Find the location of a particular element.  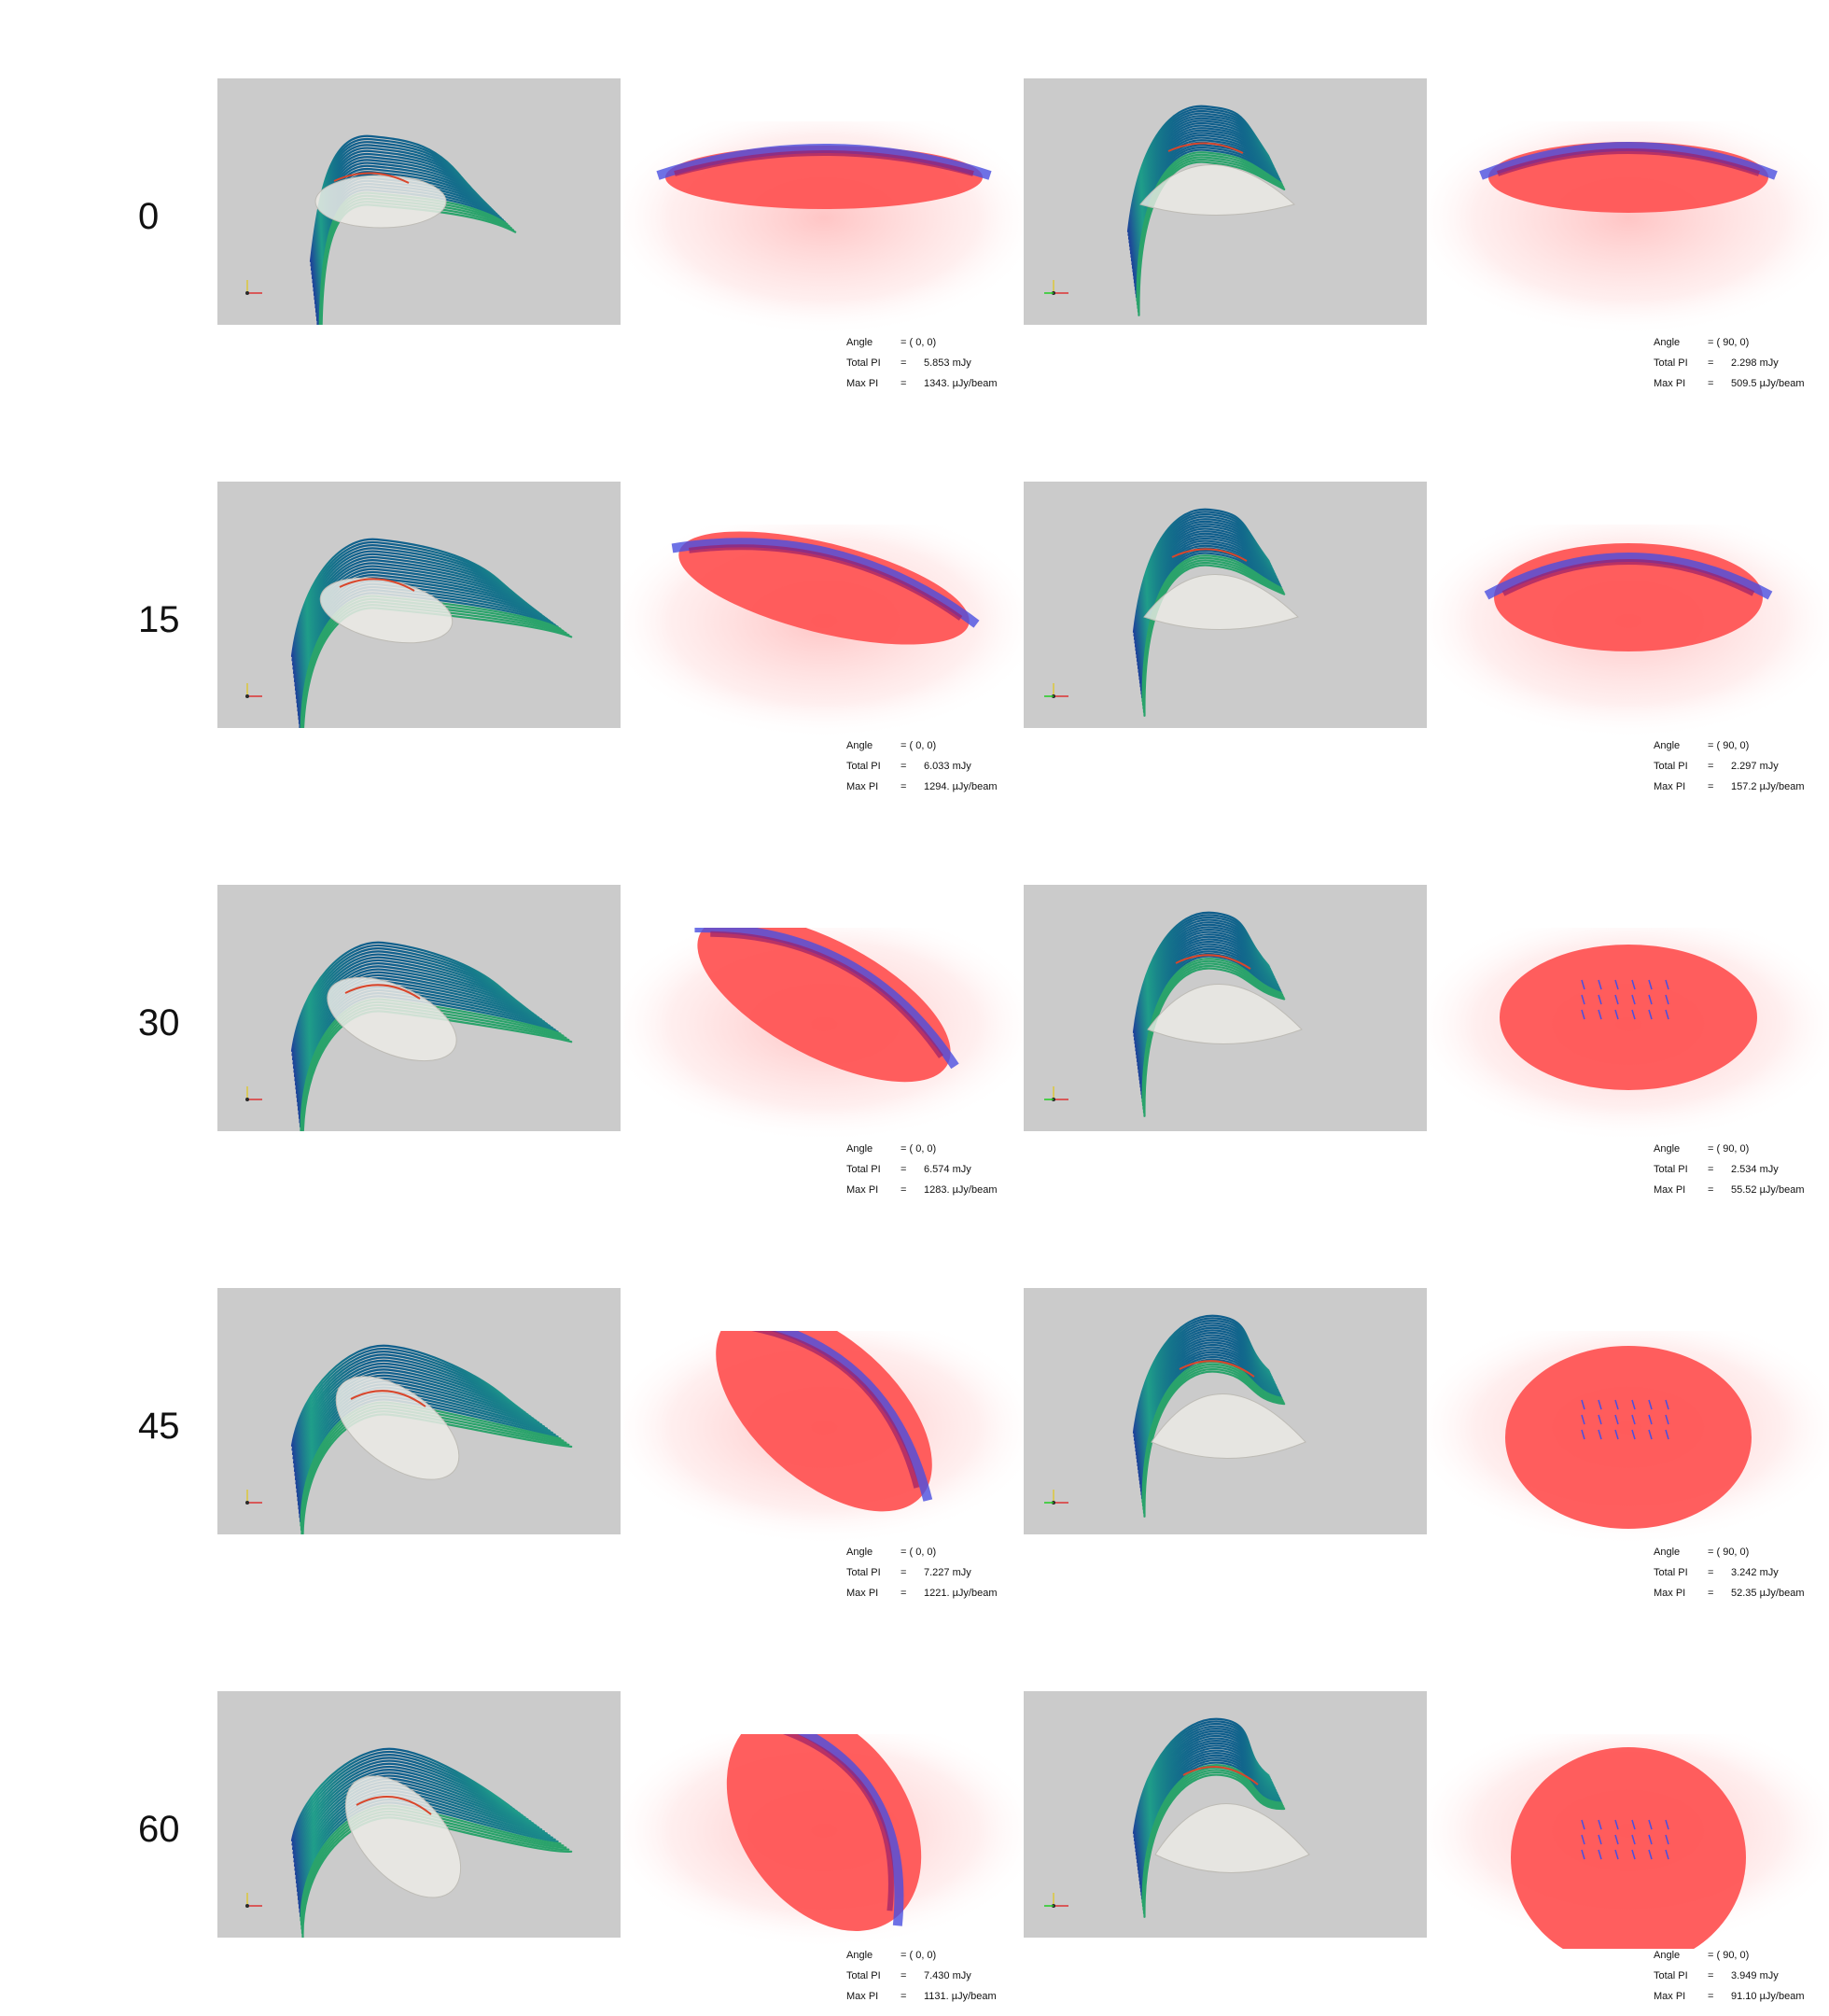

stat-value-total: 3.242 mJy is located at coordinates (1755, 1572).